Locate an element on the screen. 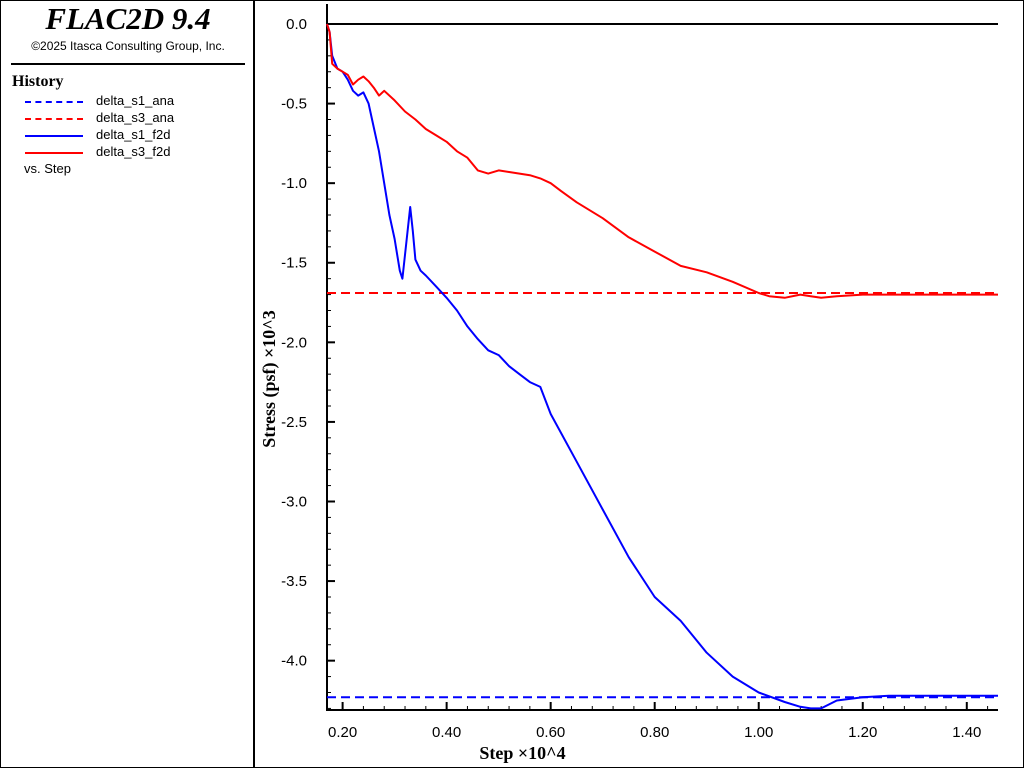 The image size is (1024, 768). legend-label: delta_s1_ana is located at coordinates (135, 100).